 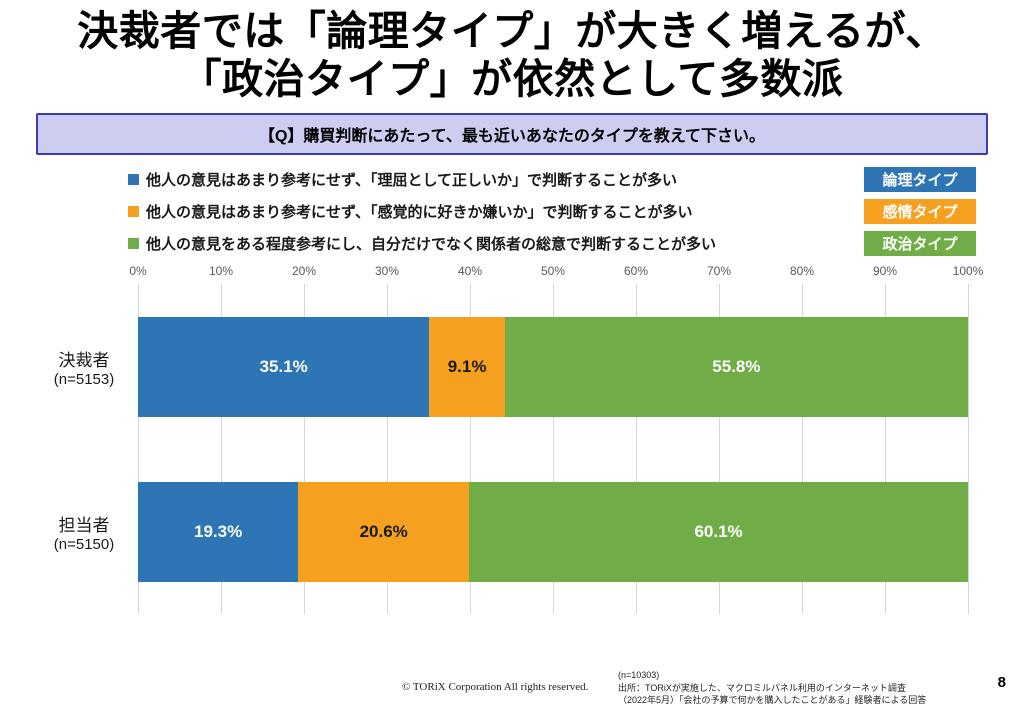 I want to click on axis-tick-label: 0%, so click(x=138, y=271).